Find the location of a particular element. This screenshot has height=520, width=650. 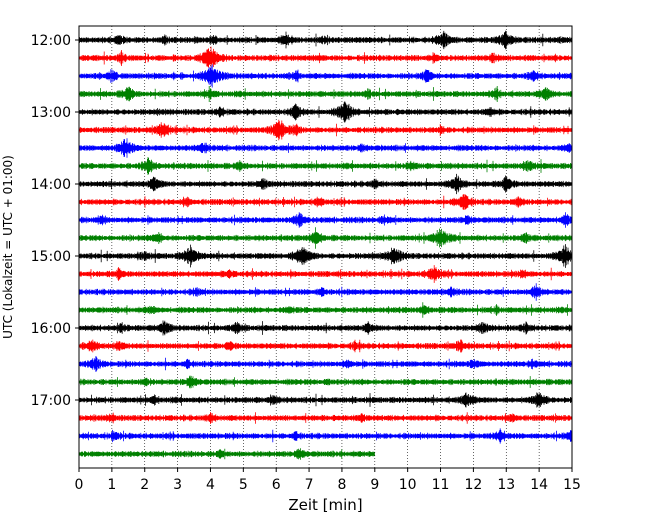

x-axis-label: Zeit [min] is located at coordinates (325, 505).